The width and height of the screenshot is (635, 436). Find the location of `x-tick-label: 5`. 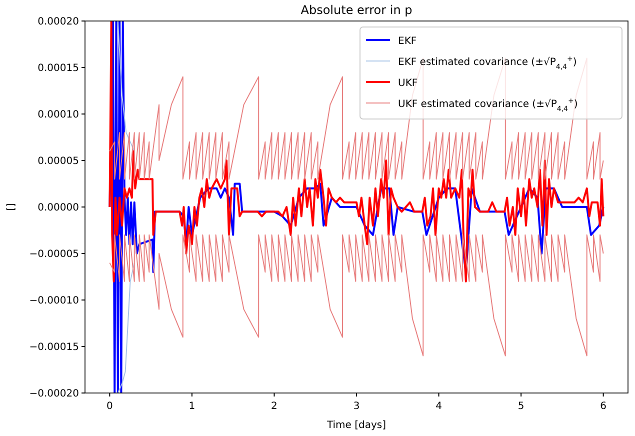

x-tick-label: 5 is located at coordinates (521, 406).